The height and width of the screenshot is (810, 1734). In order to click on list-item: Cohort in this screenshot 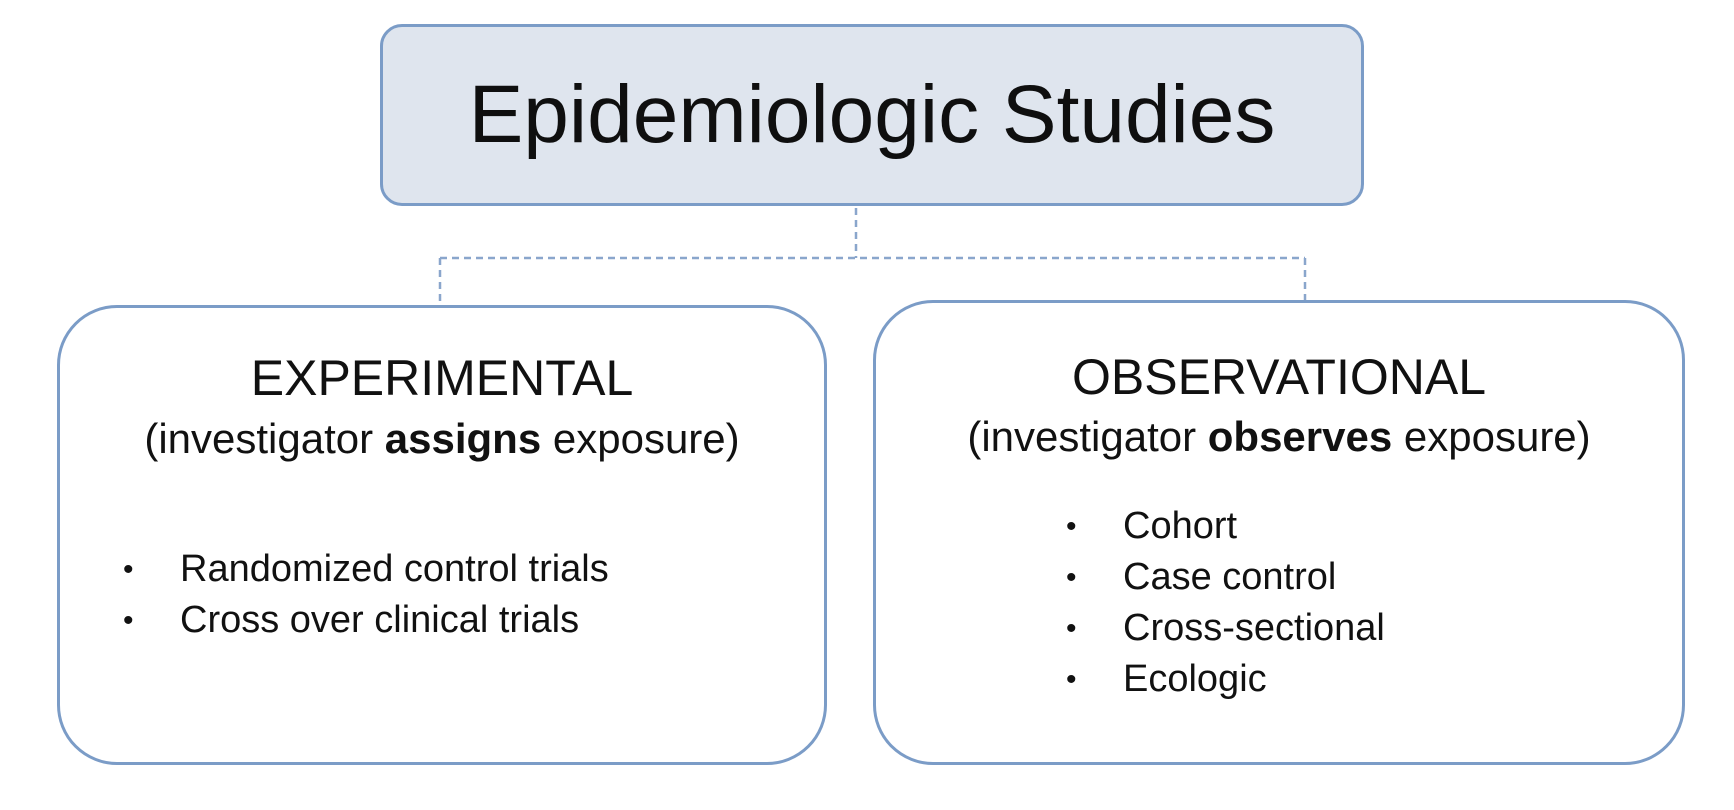, I will do `click(1225, 526)`.